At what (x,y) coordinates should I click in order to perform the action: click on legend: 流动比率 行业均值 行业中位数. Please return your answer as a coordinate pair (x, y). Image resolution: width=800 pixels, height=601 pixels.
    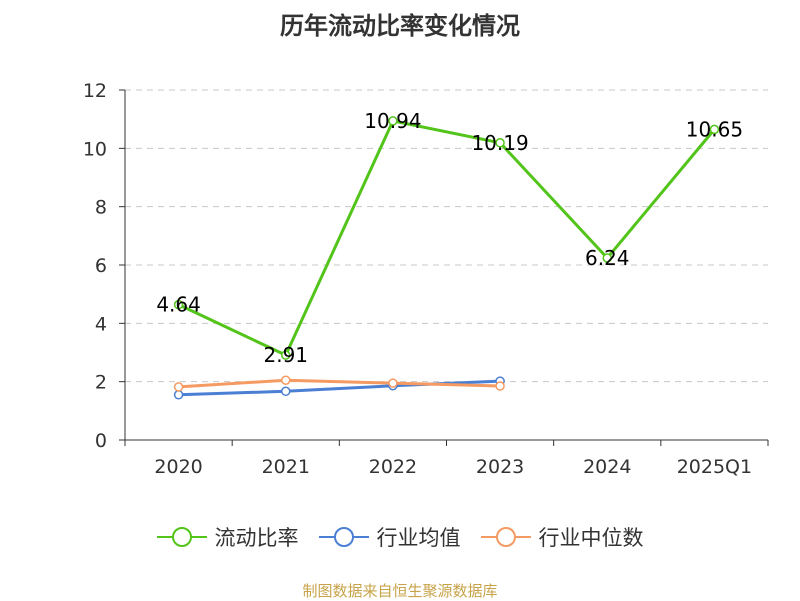
    Looking at the image, I should click on (400, 537).